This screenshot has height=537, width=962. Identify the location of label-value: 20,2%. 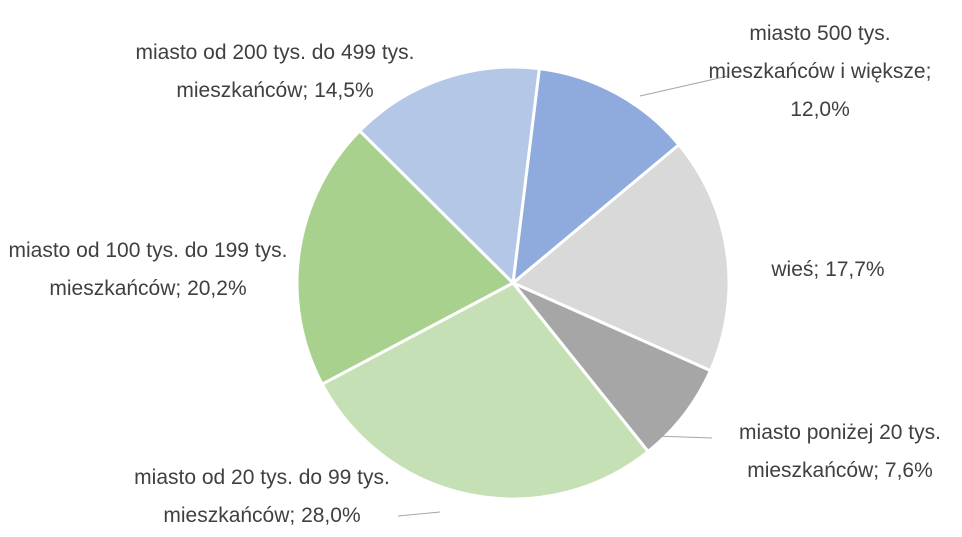
(217, 288).